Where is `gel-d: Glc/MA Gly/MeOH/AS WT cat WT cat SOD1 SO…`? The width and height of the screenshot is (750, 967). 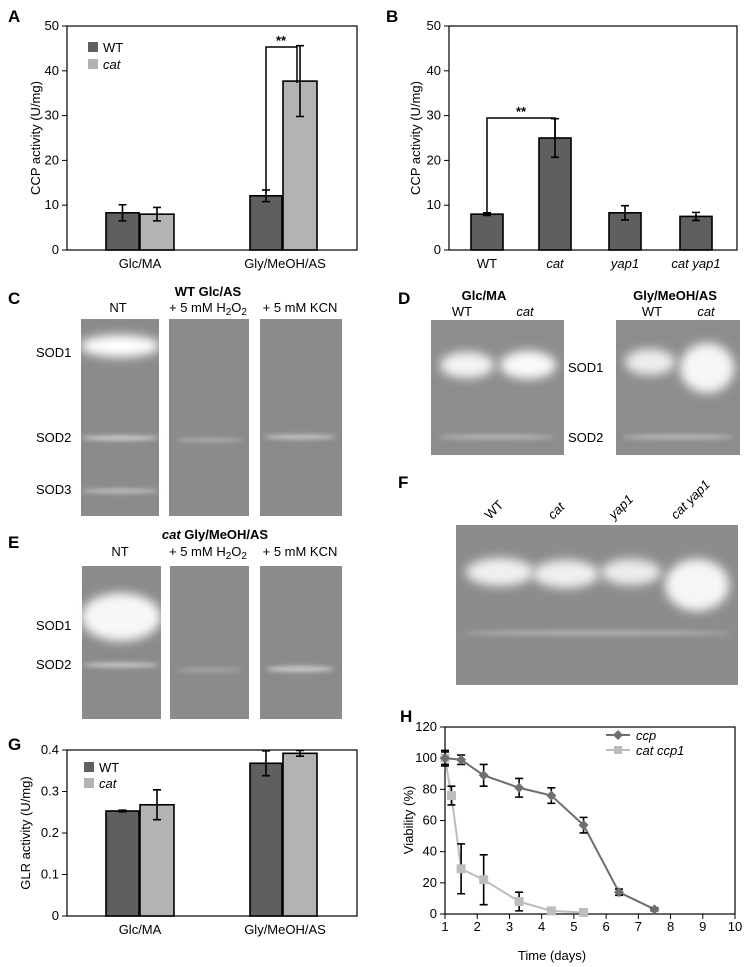
gel-d: Glc/MA Gly/MeOH/AS WT cat WT cat SOD1 SO… is located at coordinates (585, 371).